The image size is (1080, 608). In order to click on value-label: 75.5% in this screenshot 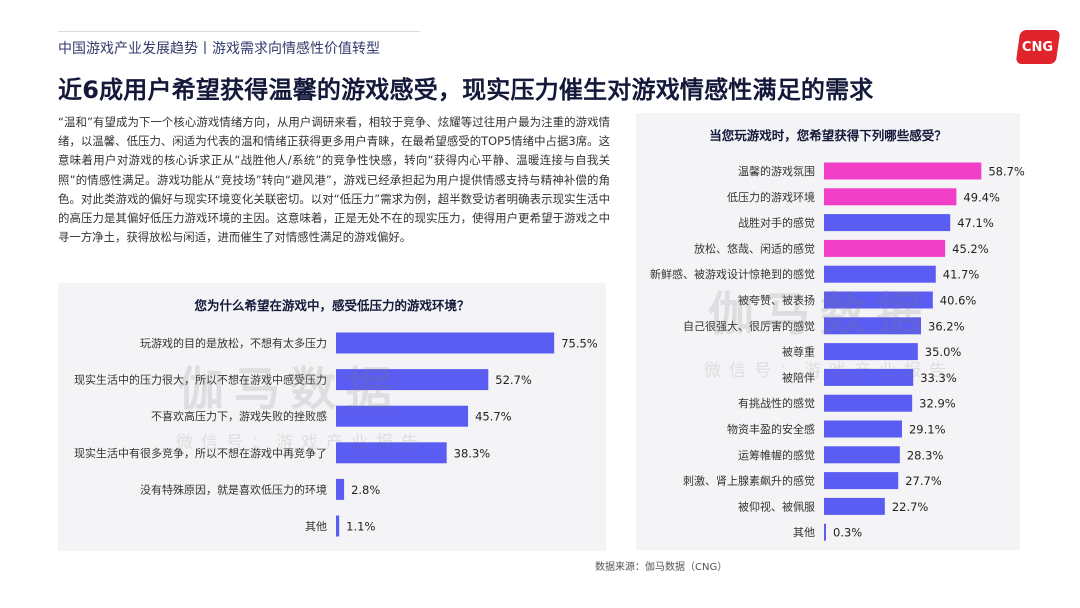, I will do `click(579, 344)`.